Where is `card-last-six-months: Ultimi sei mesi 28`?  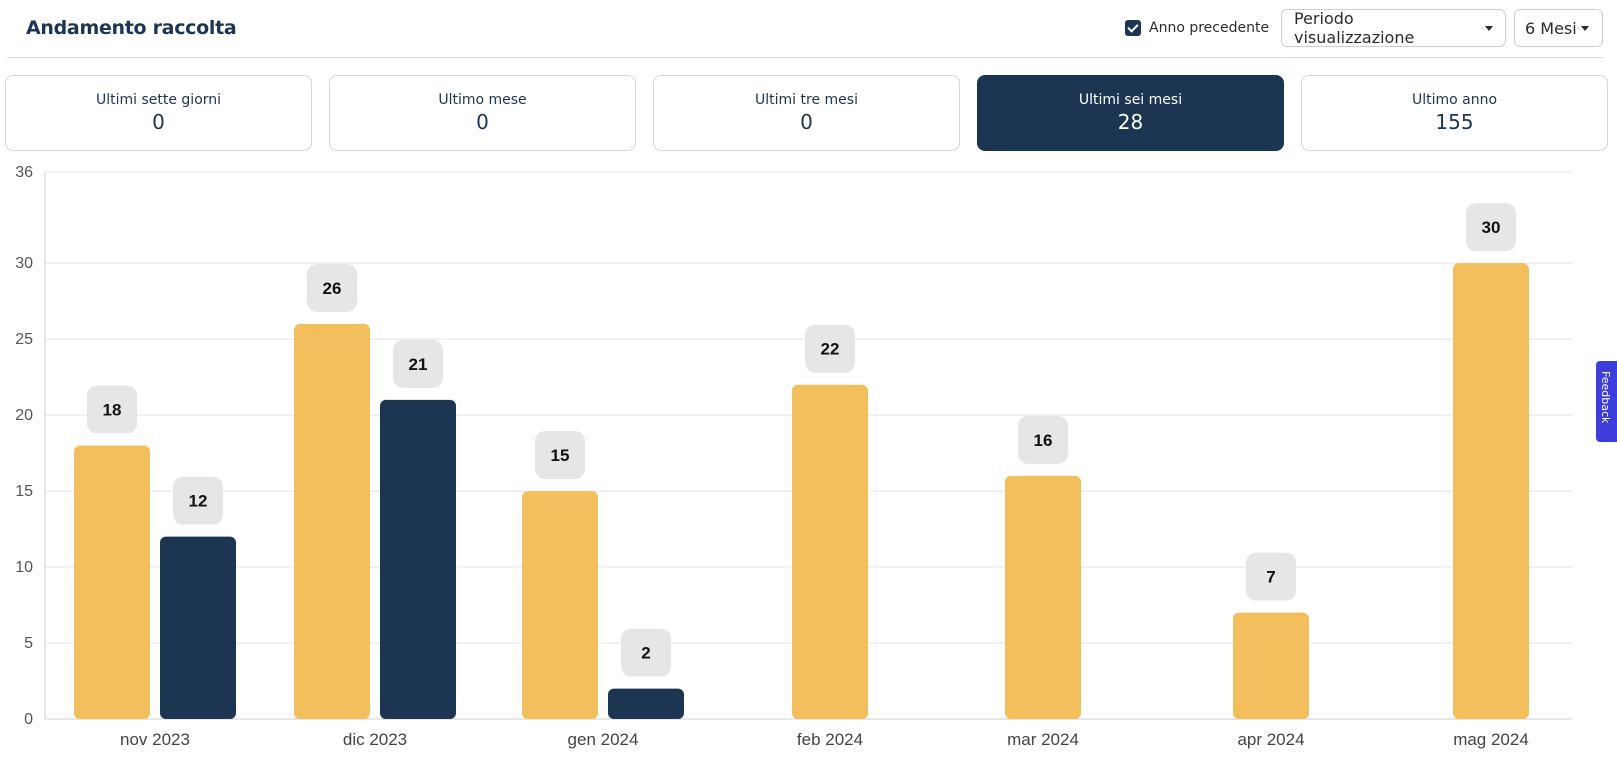 card-last-six-months: Ultimi sei mesi 28 is located at coordinates (1130, 113).